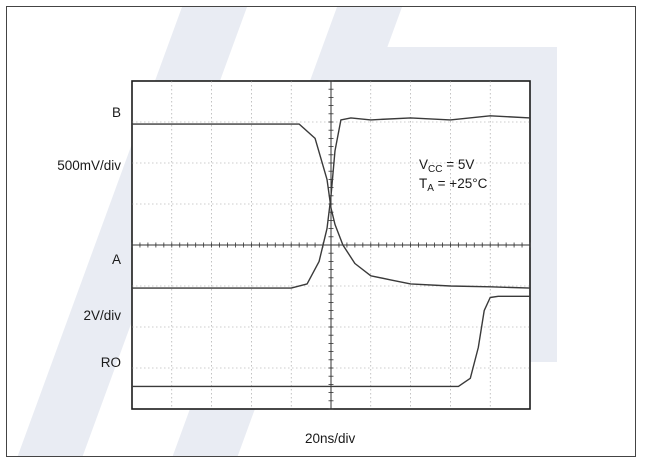  What do you see at coordinates (102, 315) in the screenshot?
I see `y-scale-label-ro: 2V/div` at bounding box center [102, 315].